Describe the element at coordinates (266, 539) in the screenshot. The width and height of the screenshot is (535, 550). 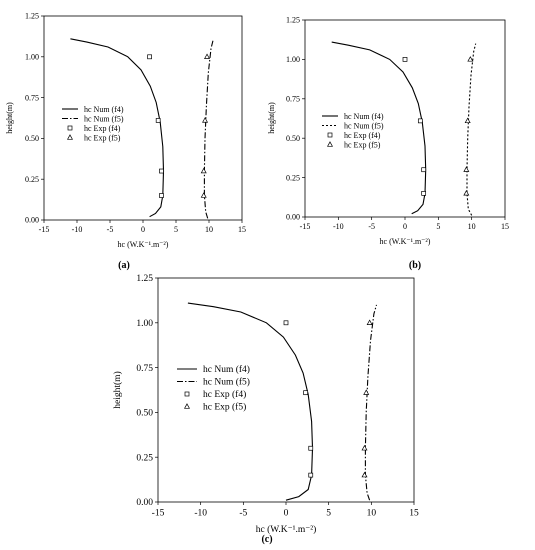
I see `panel-label: (c)` at that location.